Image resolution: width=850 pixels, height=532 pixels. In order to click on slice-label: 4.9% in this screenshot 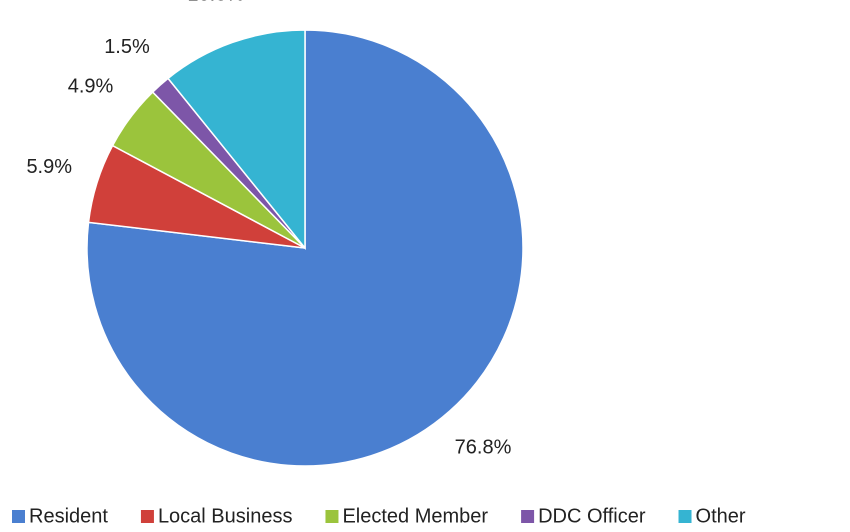, I will do `click(91, 87)`.